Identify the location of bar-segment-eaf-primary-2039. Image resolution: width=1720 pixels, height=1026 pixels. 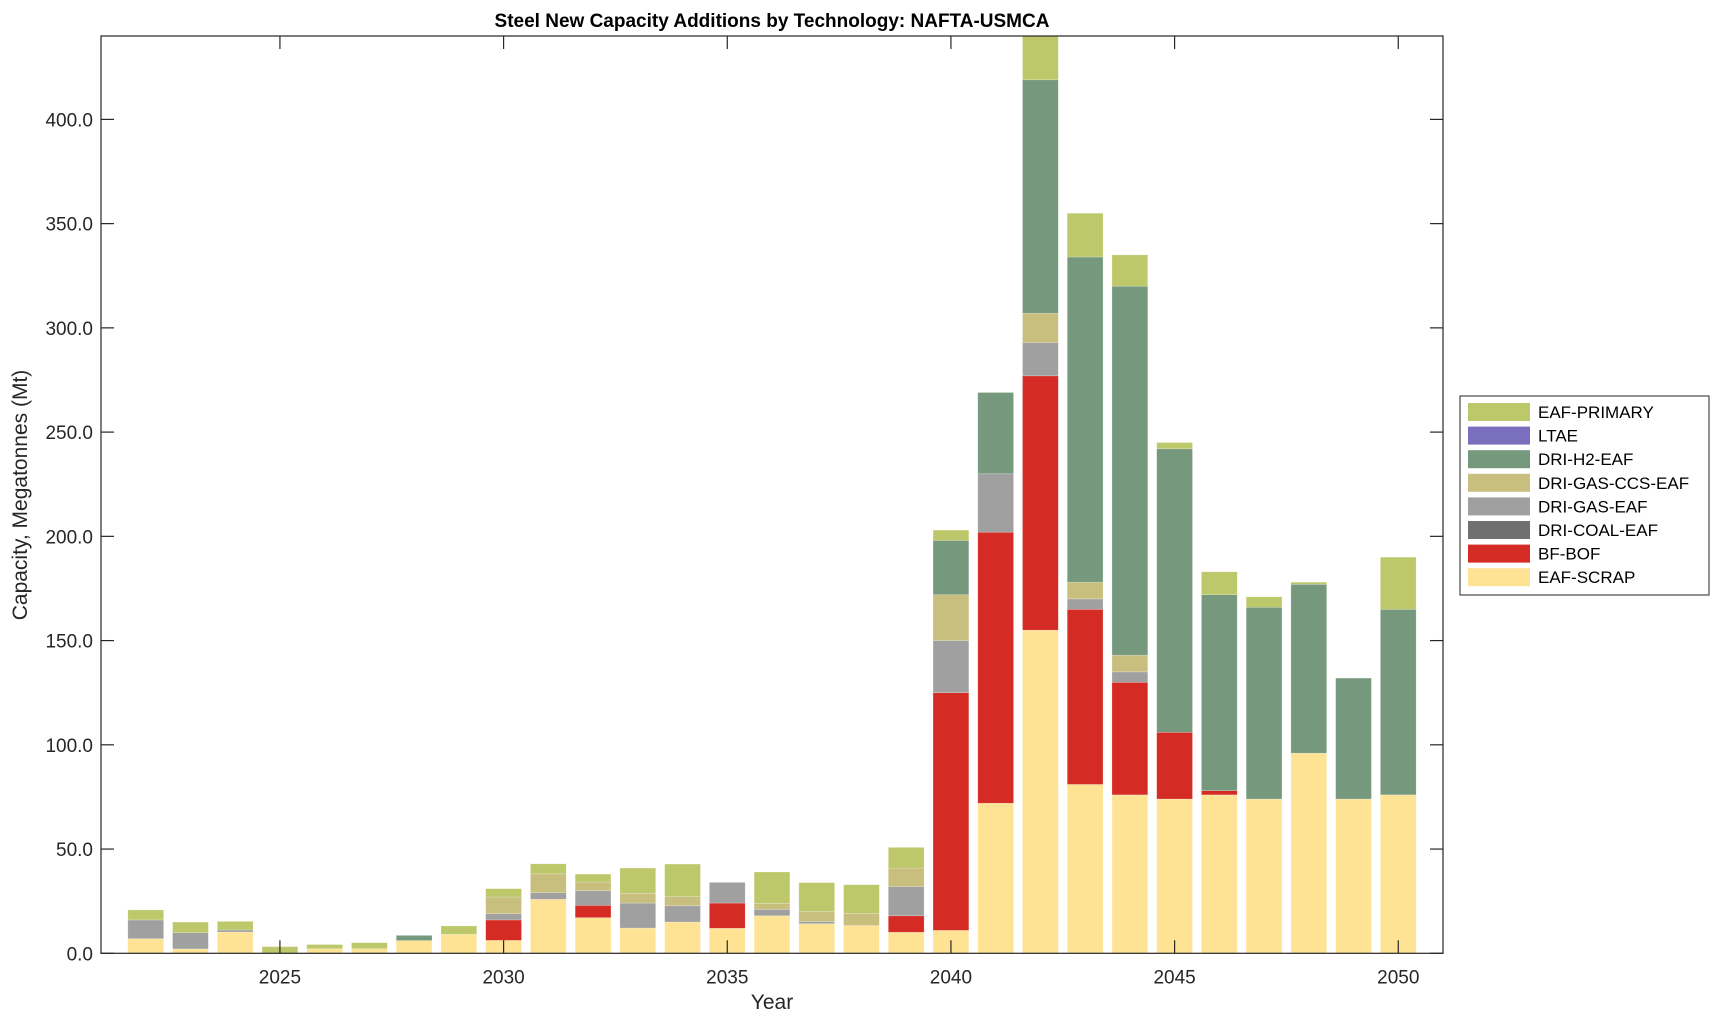
(906, 858).